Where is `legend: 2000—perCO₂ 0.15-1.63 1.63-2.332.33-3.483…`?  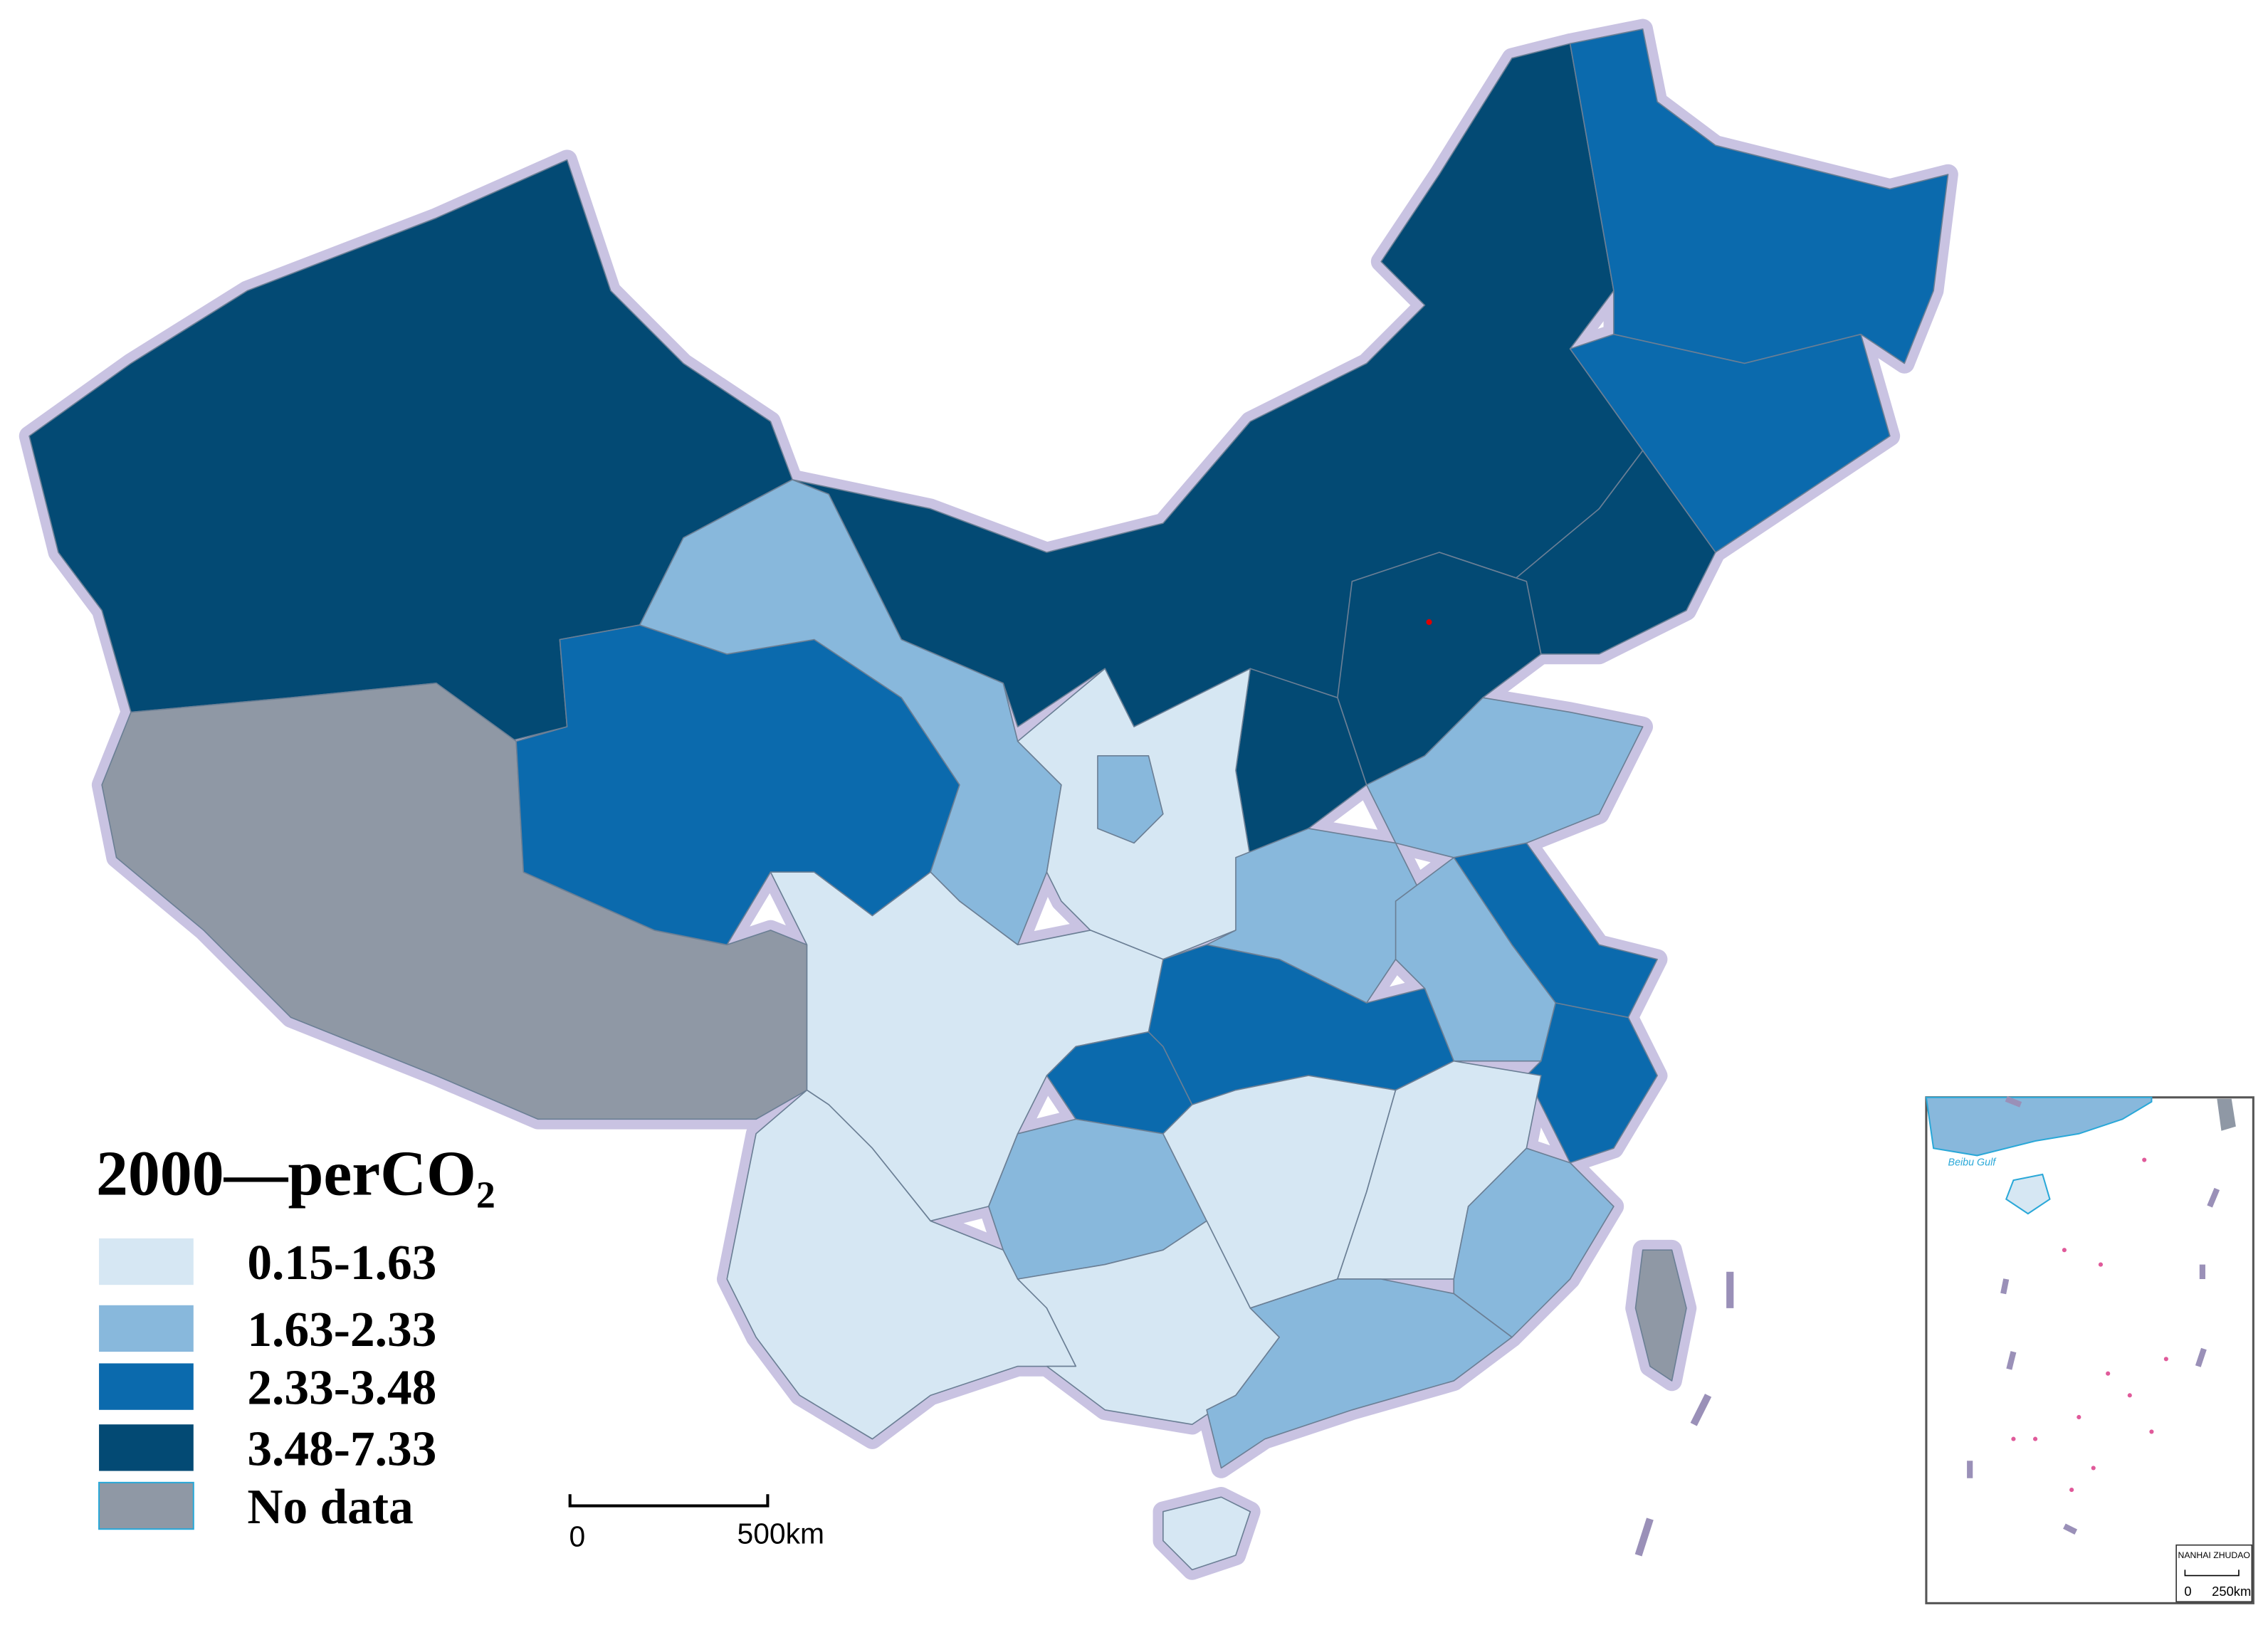
legend: 2000—perCO₂ 0.15-1.63 1.63-2.332.33-3.483… is located at coordinates (295, 1337).